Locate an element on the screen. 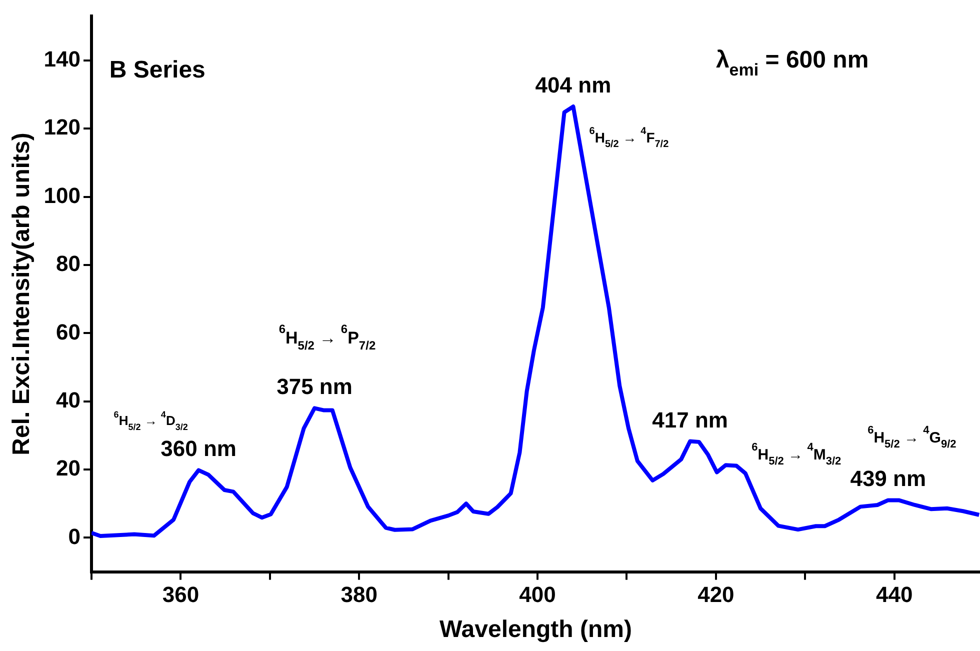 The image size is (980, 651). annotation: 375 nm is located at coordinates (314, 387).